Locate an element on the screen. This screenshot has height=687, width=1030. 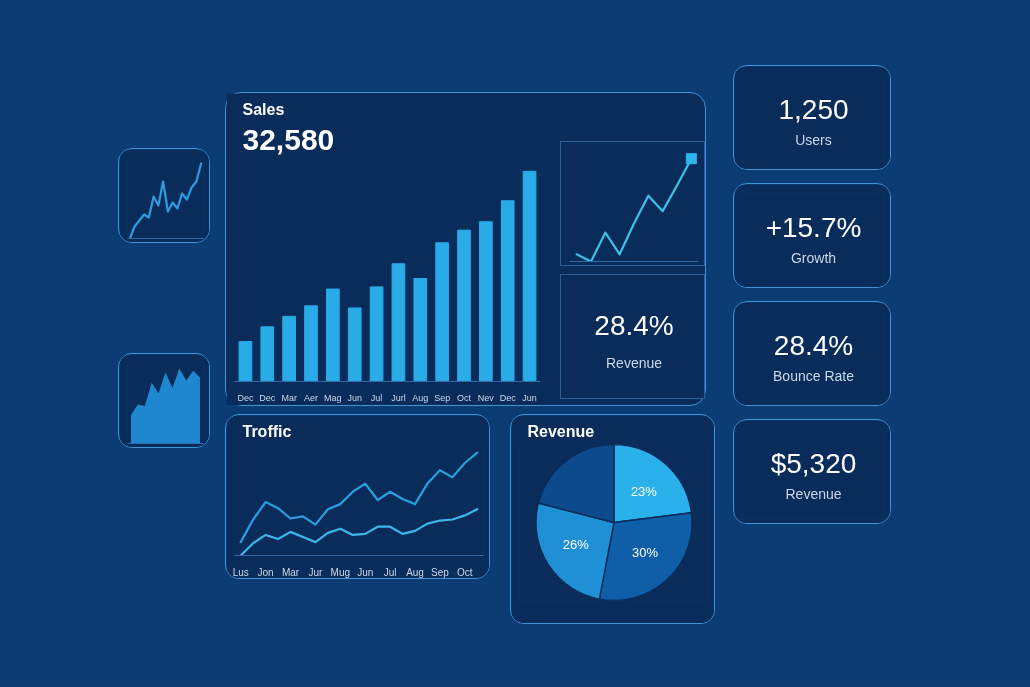
x-tick-label: Nev is located at coordinates (486, 397).